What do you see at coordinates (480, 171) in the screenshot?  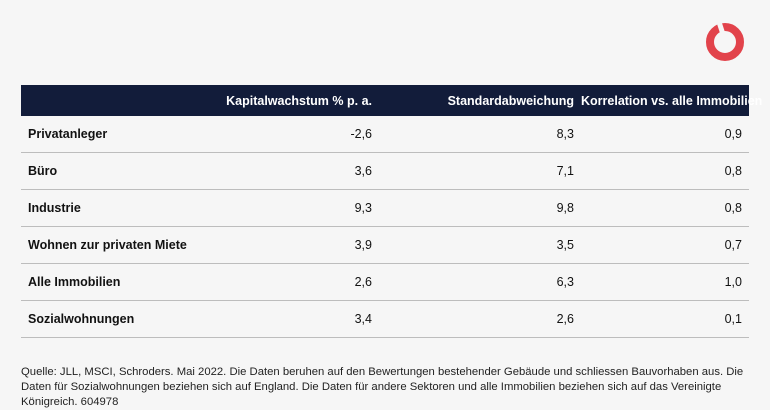 I see `cell-std: 7,1` at bounding box center [480, 171].